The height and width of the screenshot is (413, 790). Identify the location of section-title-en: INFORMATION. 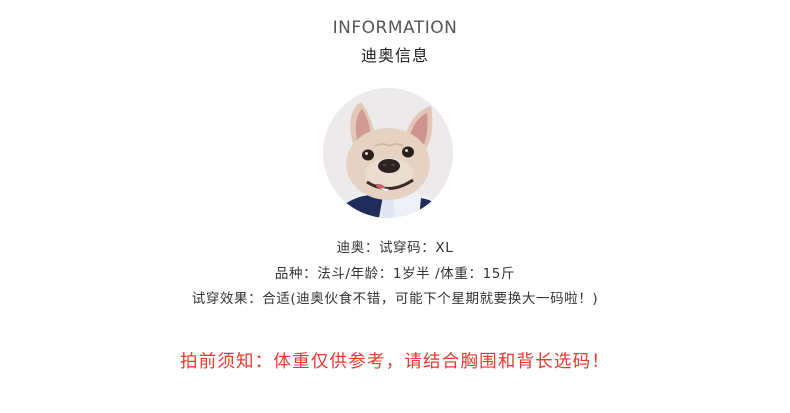
(395, 28).